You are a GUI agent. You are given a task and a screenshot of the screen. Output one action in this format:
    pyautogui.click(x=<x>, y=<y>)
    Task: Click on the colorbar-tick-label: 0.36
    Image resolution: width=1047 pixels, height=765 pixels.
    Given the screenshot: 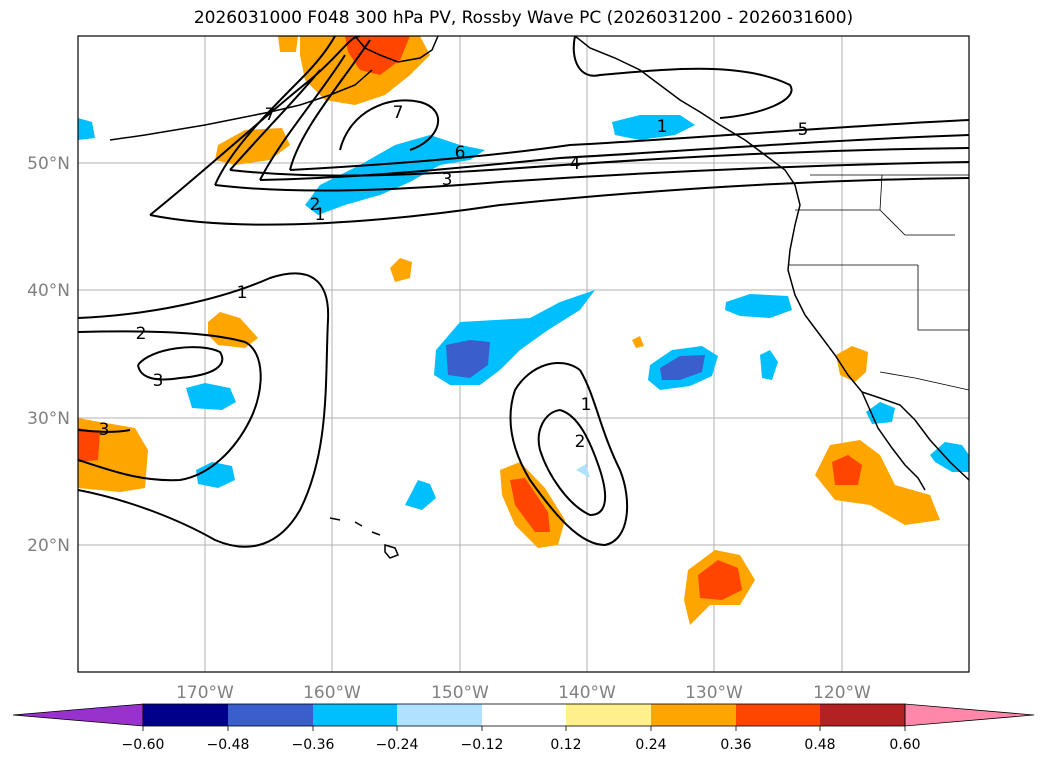 What is the action you would take?
    pyautogui.click(x=735, y=745)
    